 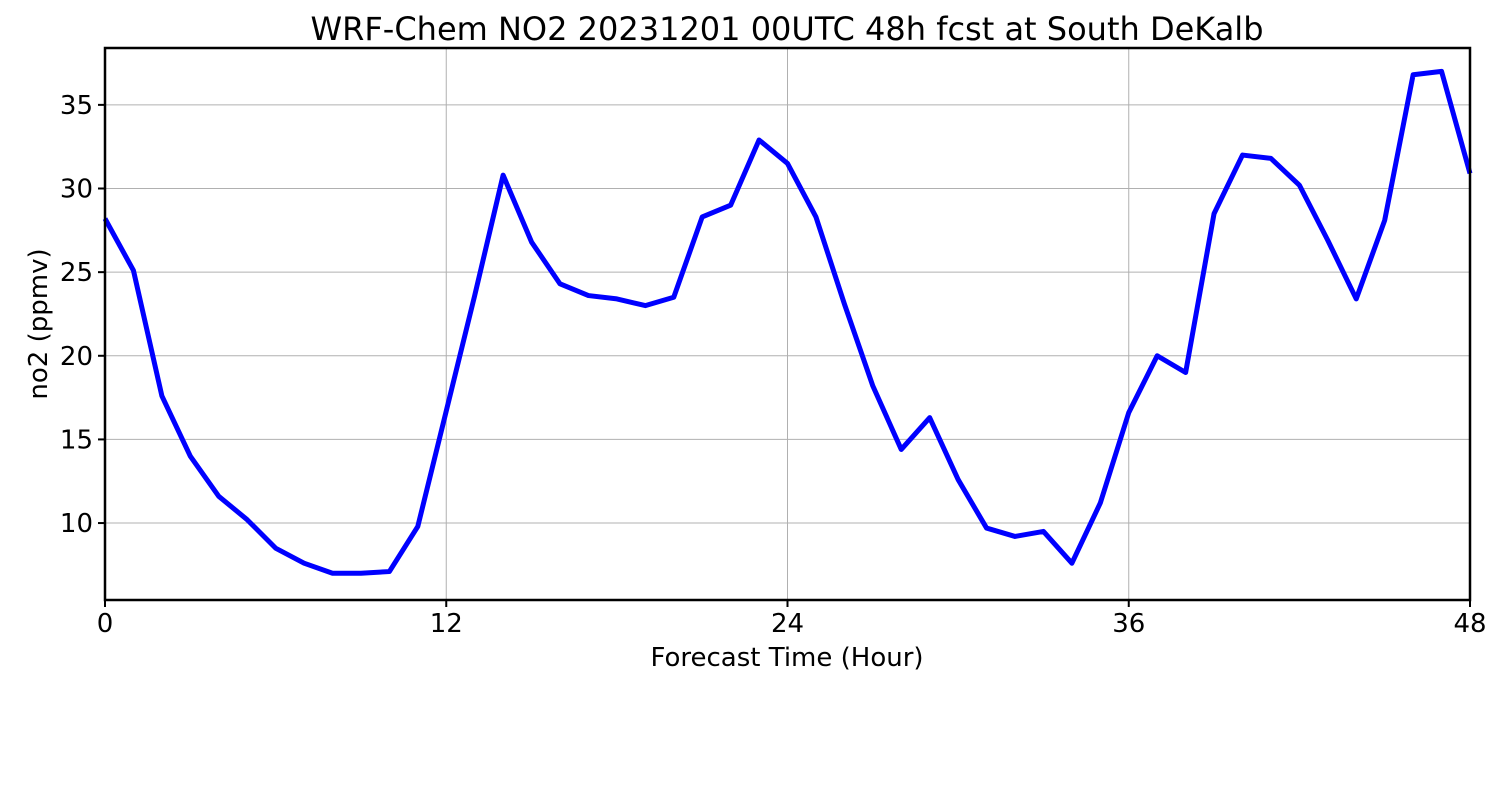 I want to click on y-tick-label: 30, so click(x=76, y=190).